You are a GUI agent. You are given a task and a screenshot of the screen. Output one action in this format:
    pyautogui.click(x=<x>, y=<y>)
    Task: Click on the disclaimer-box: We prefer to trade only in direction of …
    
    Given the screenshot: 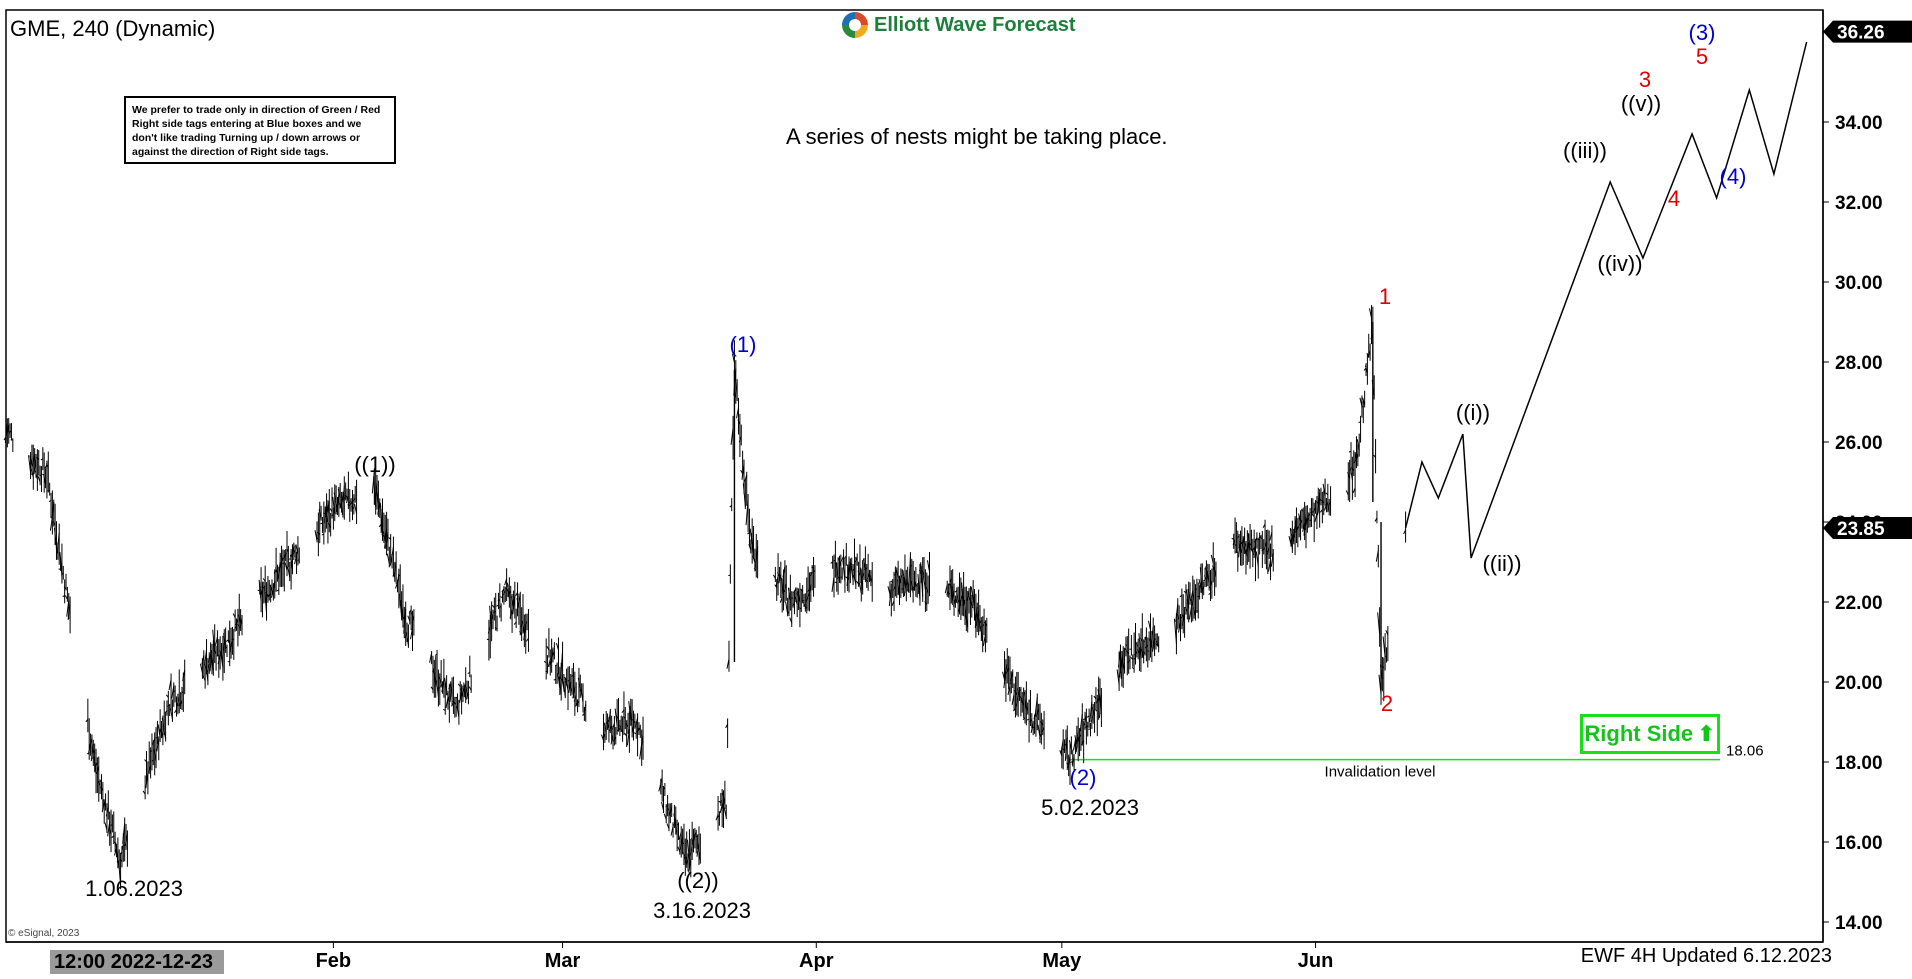 What is the action you would take?
    pyautogui.click(x=260, y=130)
    